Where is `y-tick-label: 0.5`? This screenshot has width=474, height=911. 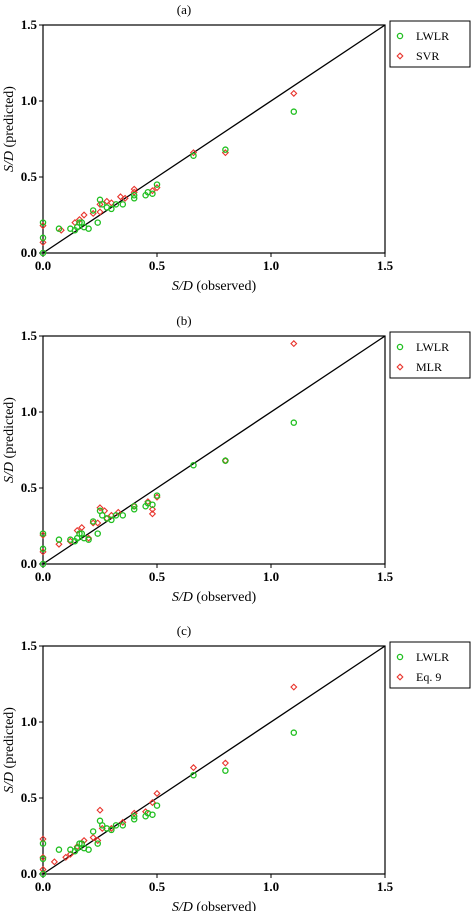 y-tick-label: 0.5 is located at coordinates (29, 176).